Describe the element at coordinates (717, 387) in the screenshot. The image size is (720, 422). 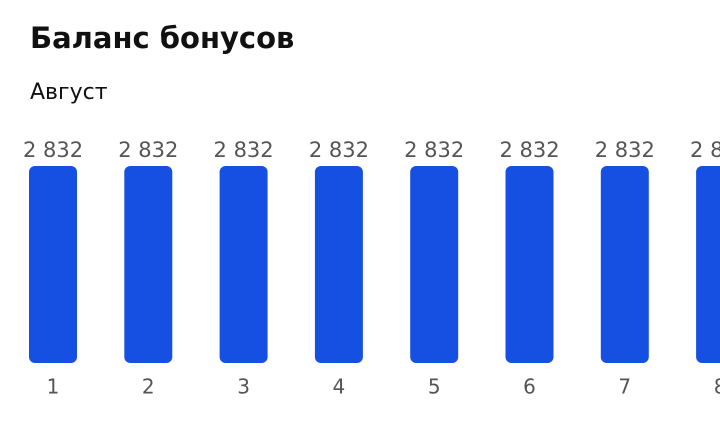
I see `x-tick-label: 8` at that location.